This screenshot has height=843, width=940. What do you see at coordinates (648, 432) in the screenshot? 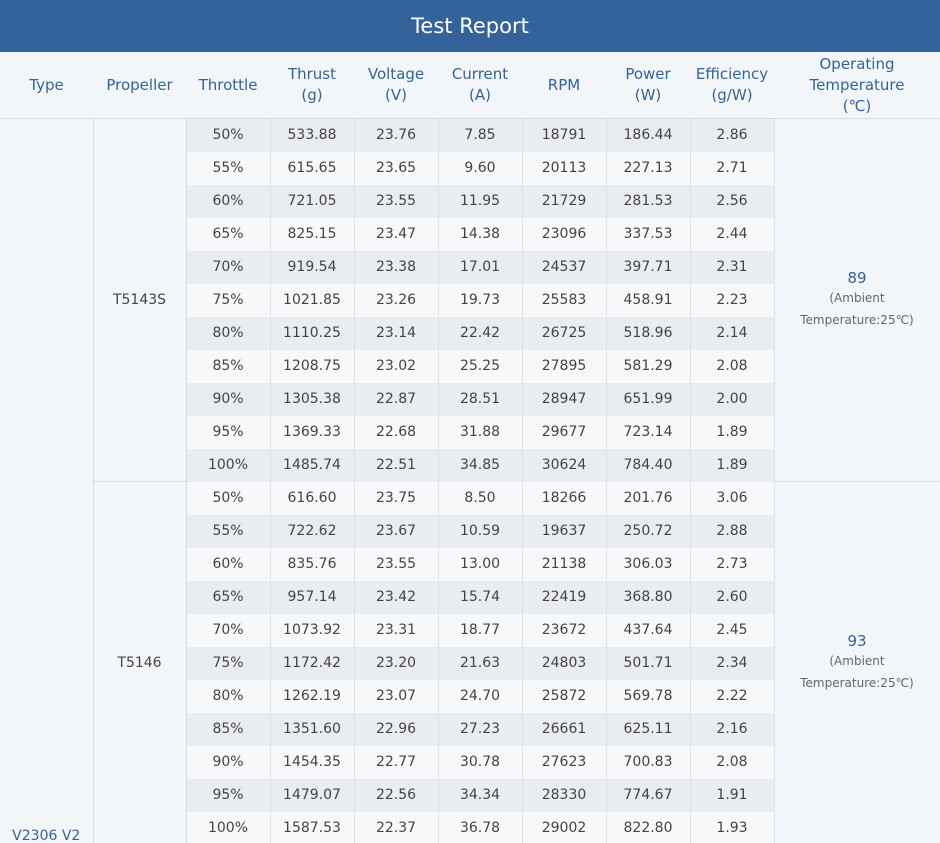
I see `cell: 723.14` at bounding box center [648, 432].